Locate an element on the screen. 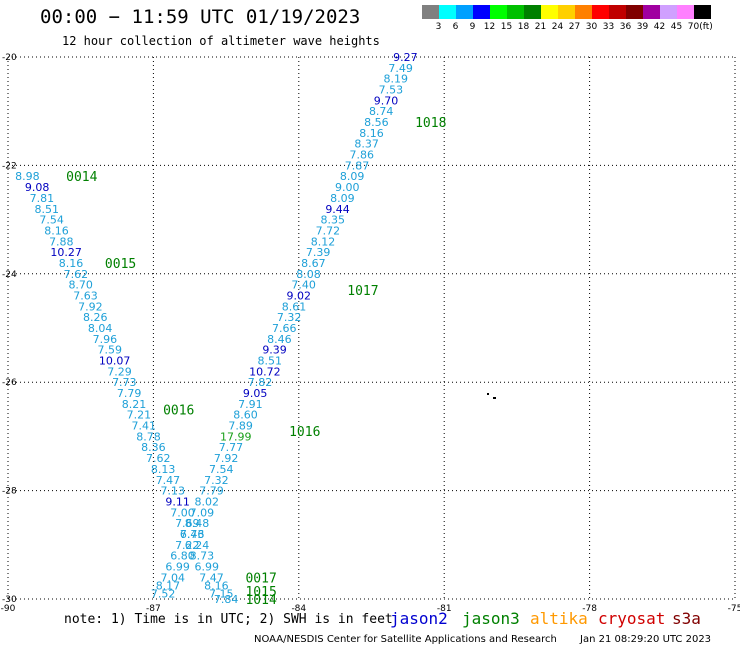 This screenshot has height=650, width=740. map-title: 00:00 − 11:59 UTC 01/19/2023 is located at coordinates (200, 17).